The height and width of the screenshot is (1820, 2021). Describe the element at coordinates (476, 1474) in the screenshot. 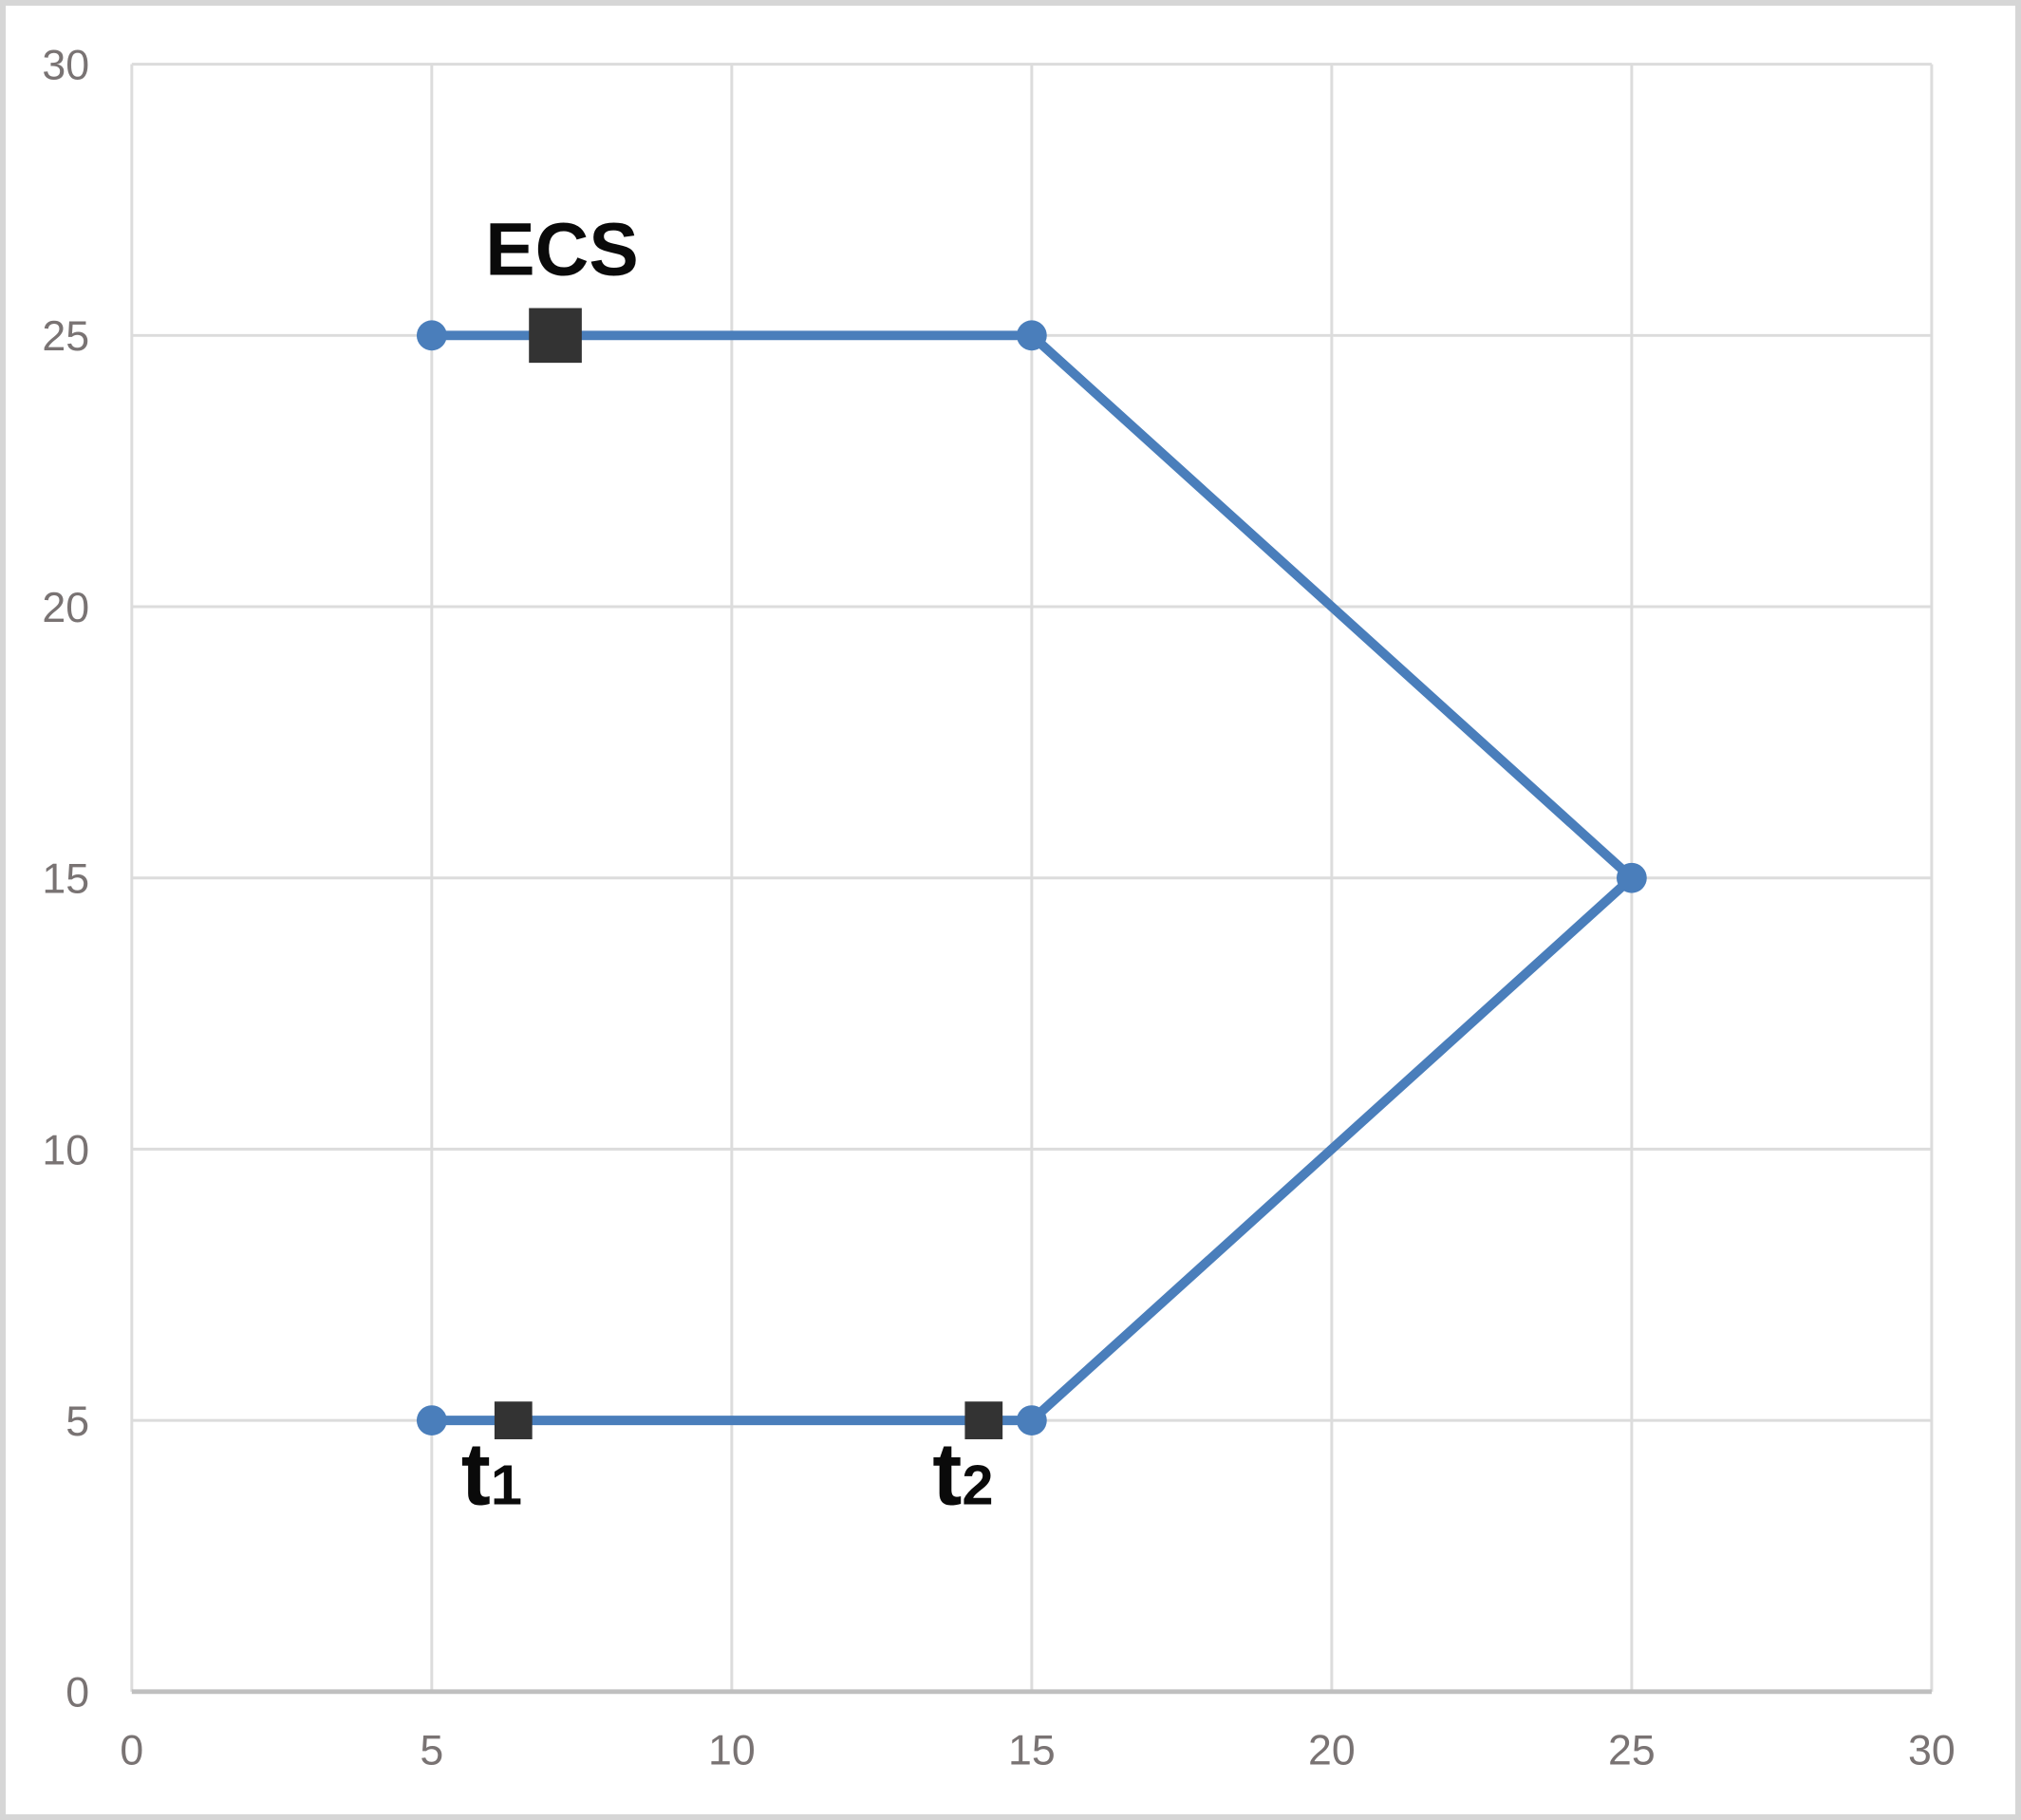

I see `annotation-label-main-t1: t` at that location.